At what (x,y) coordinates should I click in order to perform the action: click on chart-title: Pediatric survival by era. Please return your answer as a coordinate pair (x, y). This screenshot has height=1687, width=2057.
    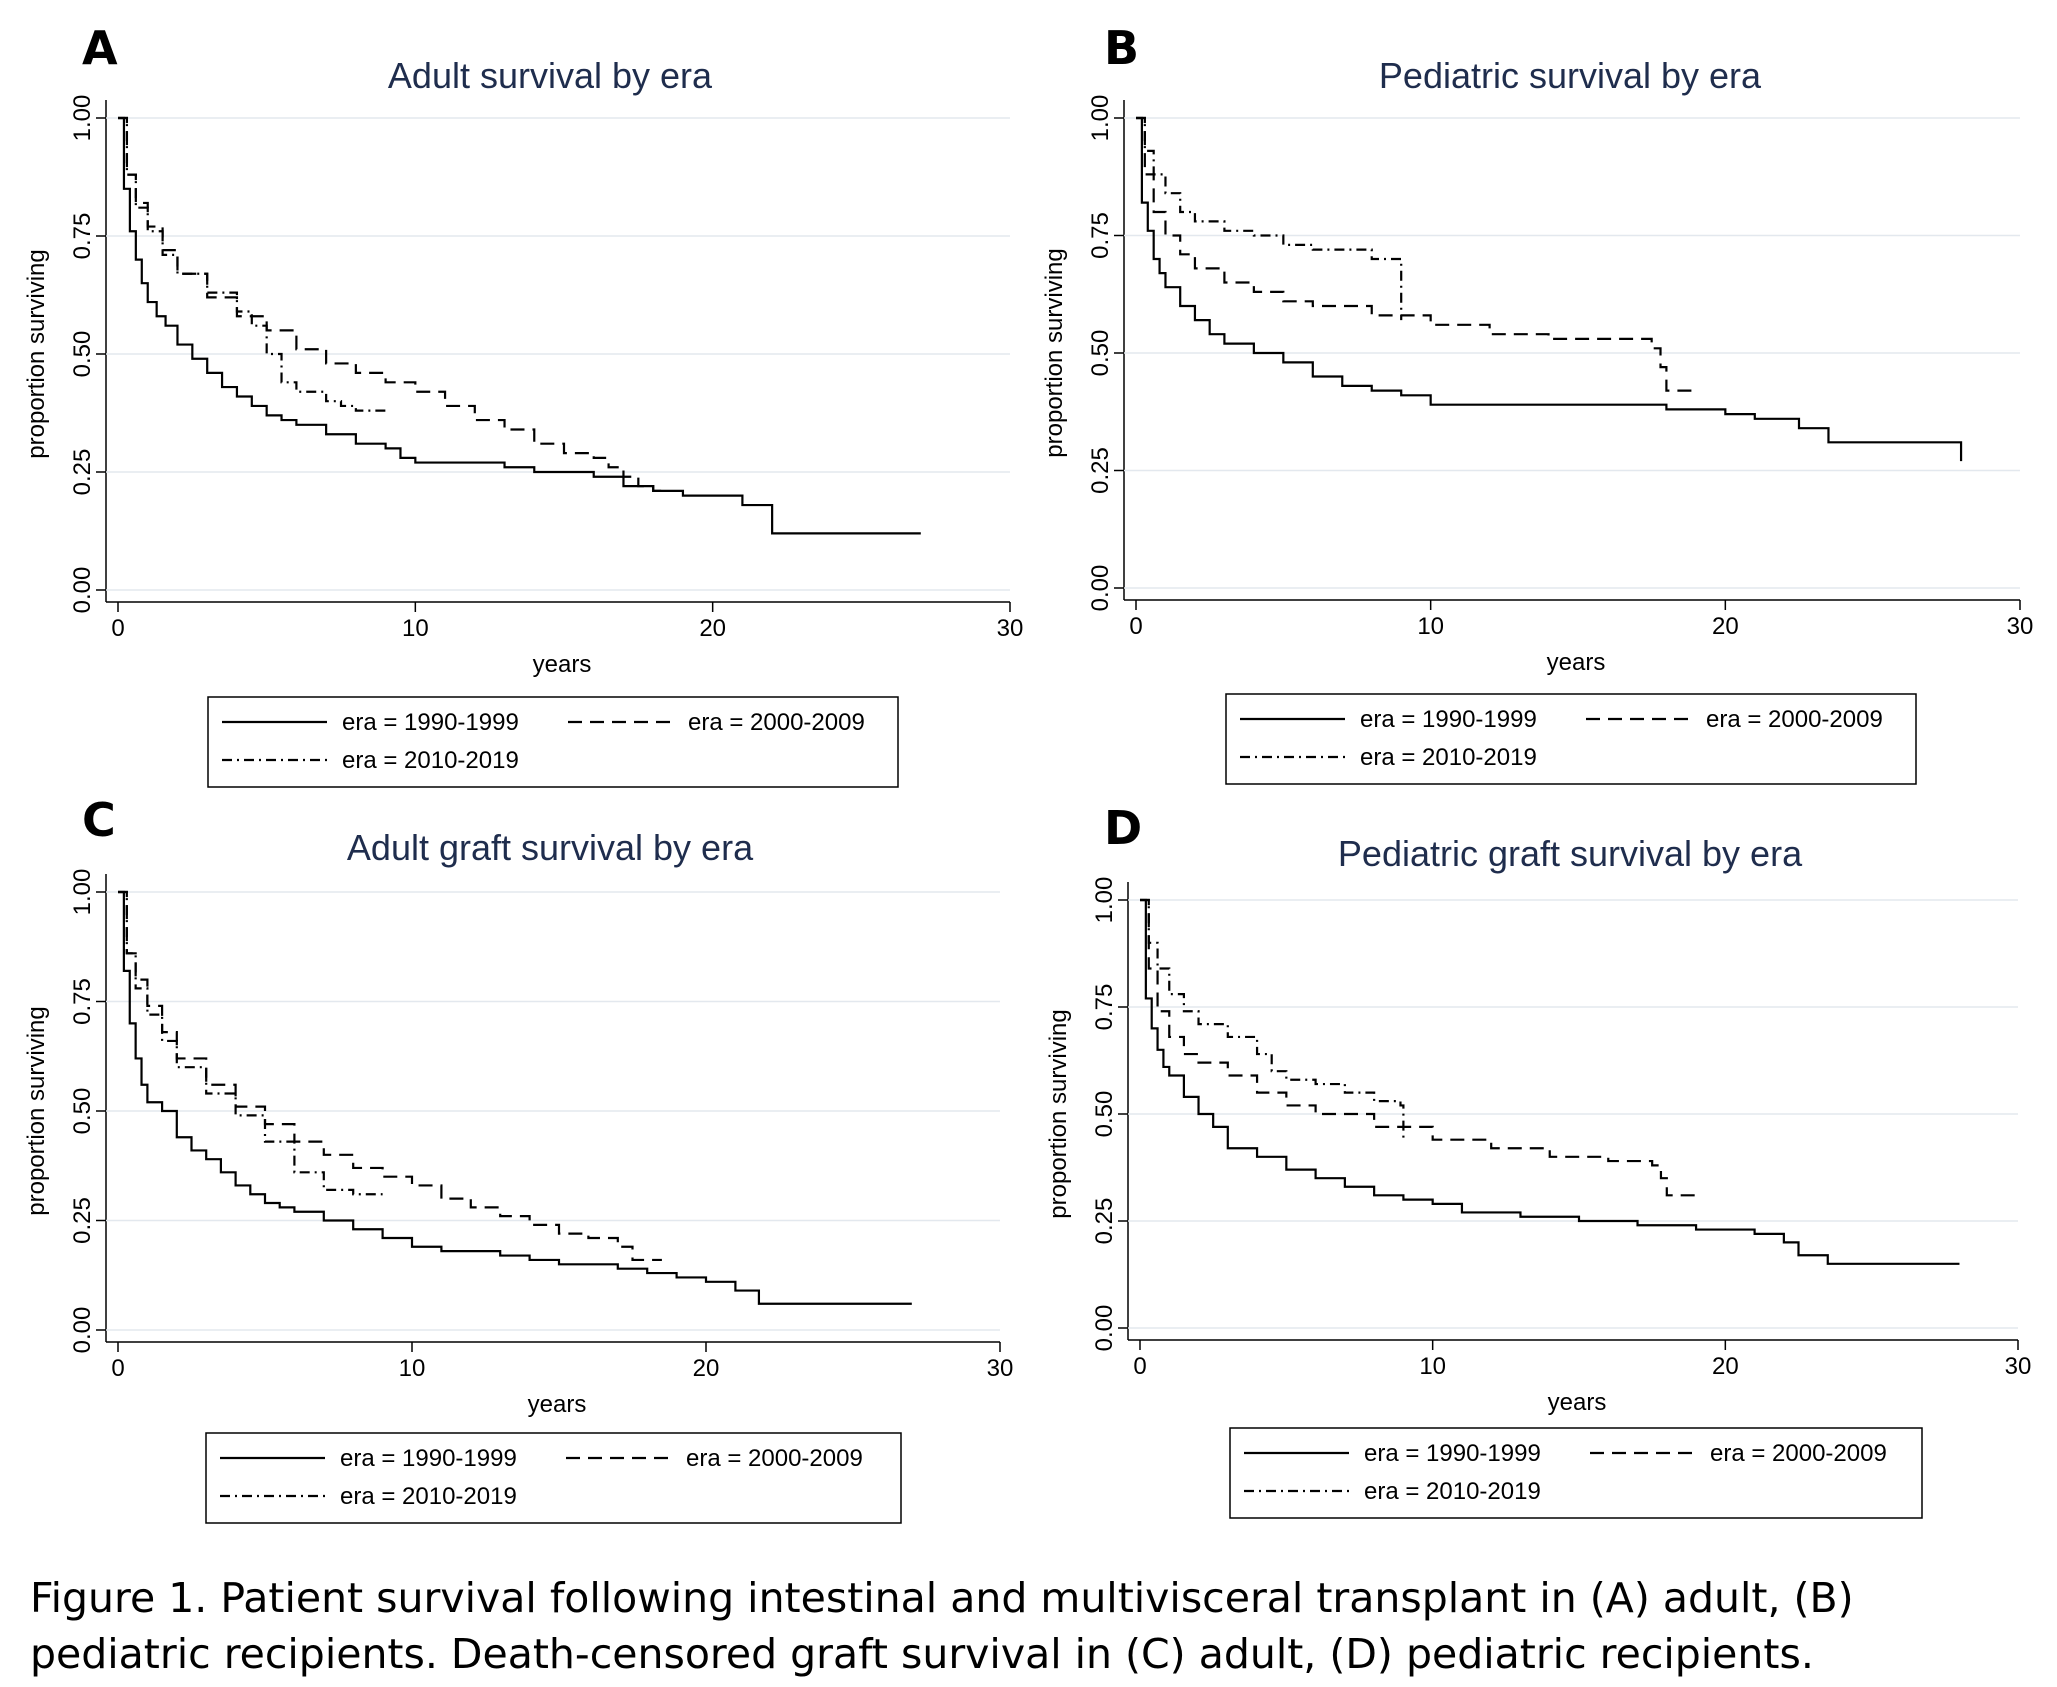
    Looking at the image, I should click on (1570, 75).